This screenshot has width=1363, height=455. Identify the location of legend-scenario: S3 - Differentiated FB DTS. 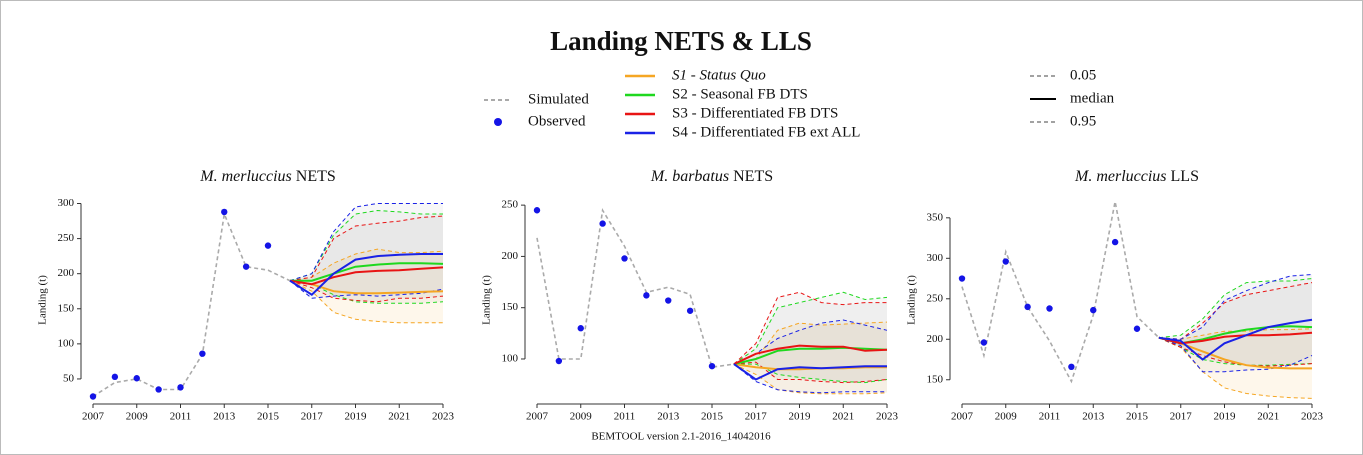
(755, 113).